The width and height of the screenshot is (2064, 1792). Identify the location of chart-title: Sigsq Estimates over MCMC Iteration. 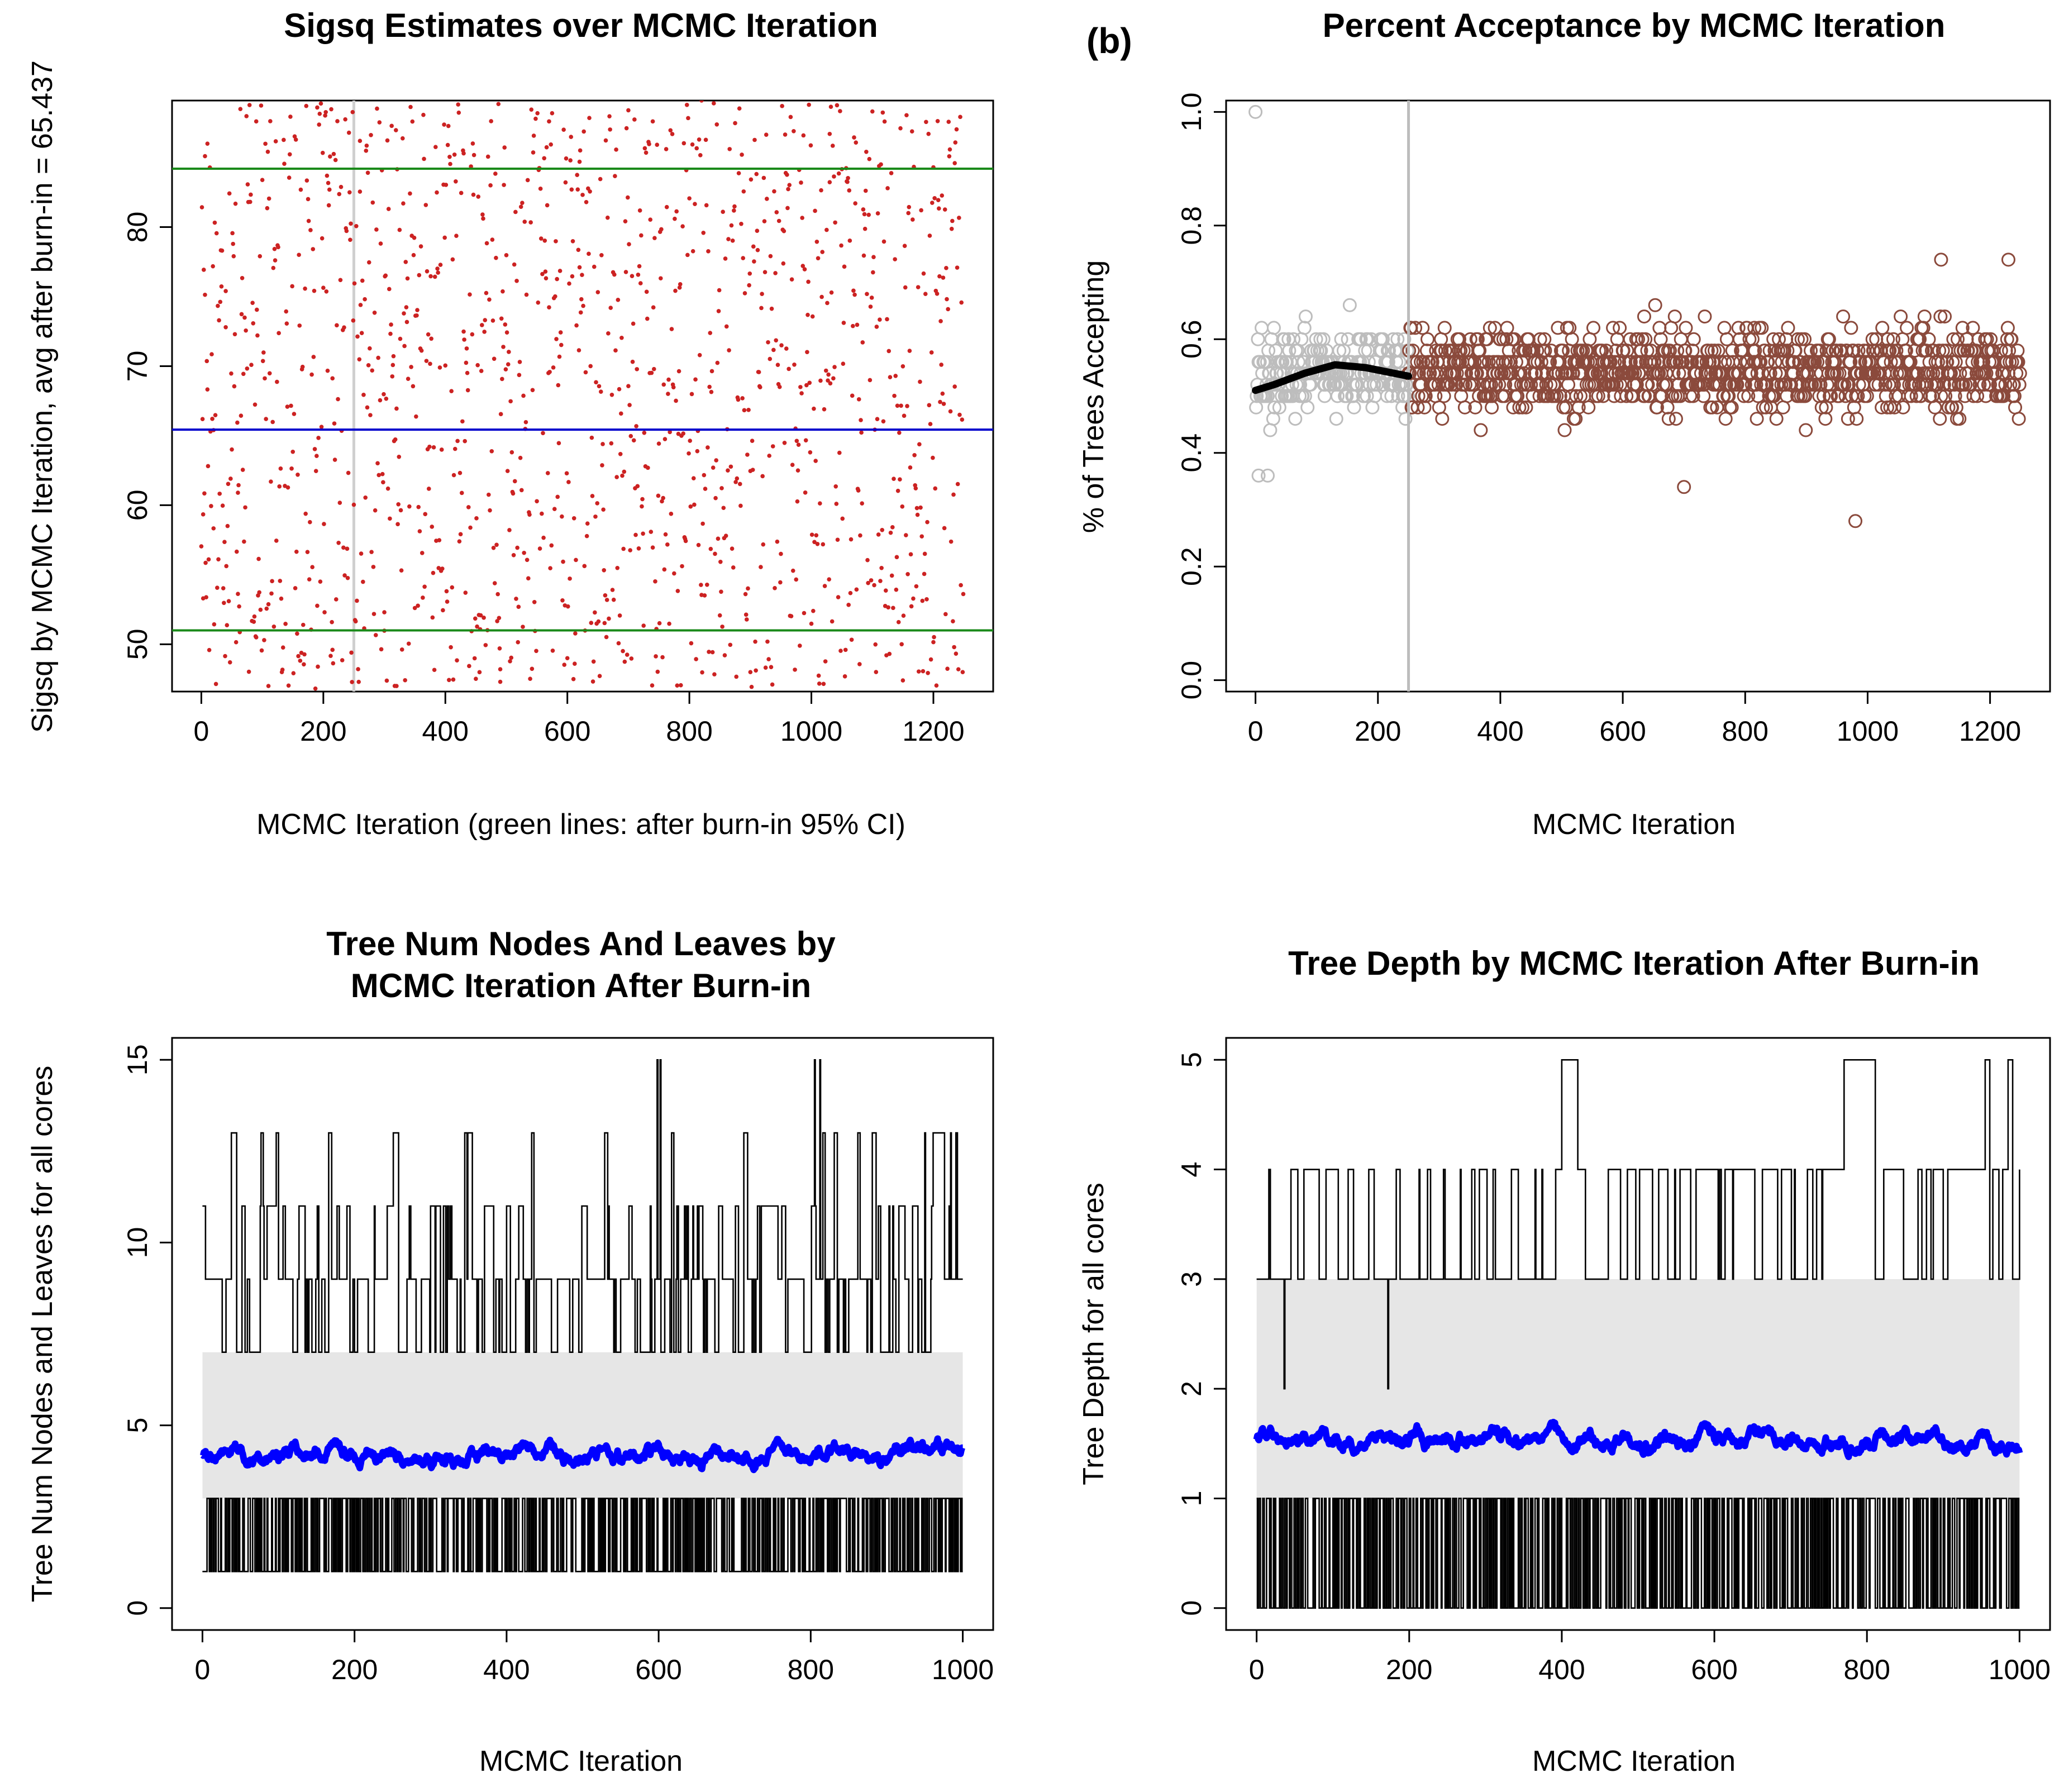
(581, 25).